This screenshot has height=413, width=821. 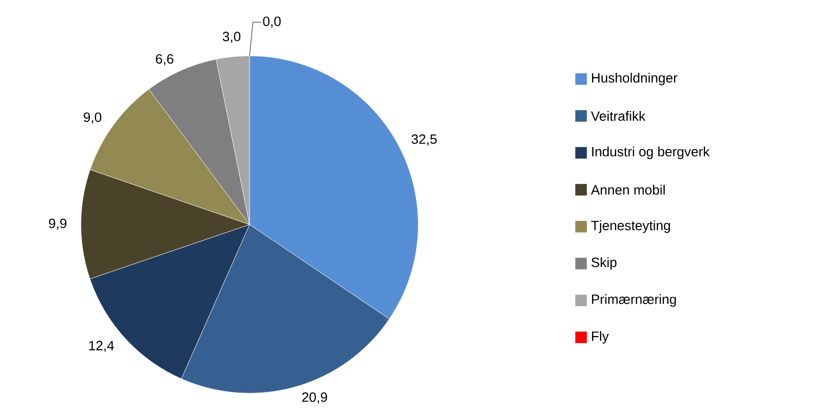 I want to click on text: 0,0, so click(x=272, y=22).